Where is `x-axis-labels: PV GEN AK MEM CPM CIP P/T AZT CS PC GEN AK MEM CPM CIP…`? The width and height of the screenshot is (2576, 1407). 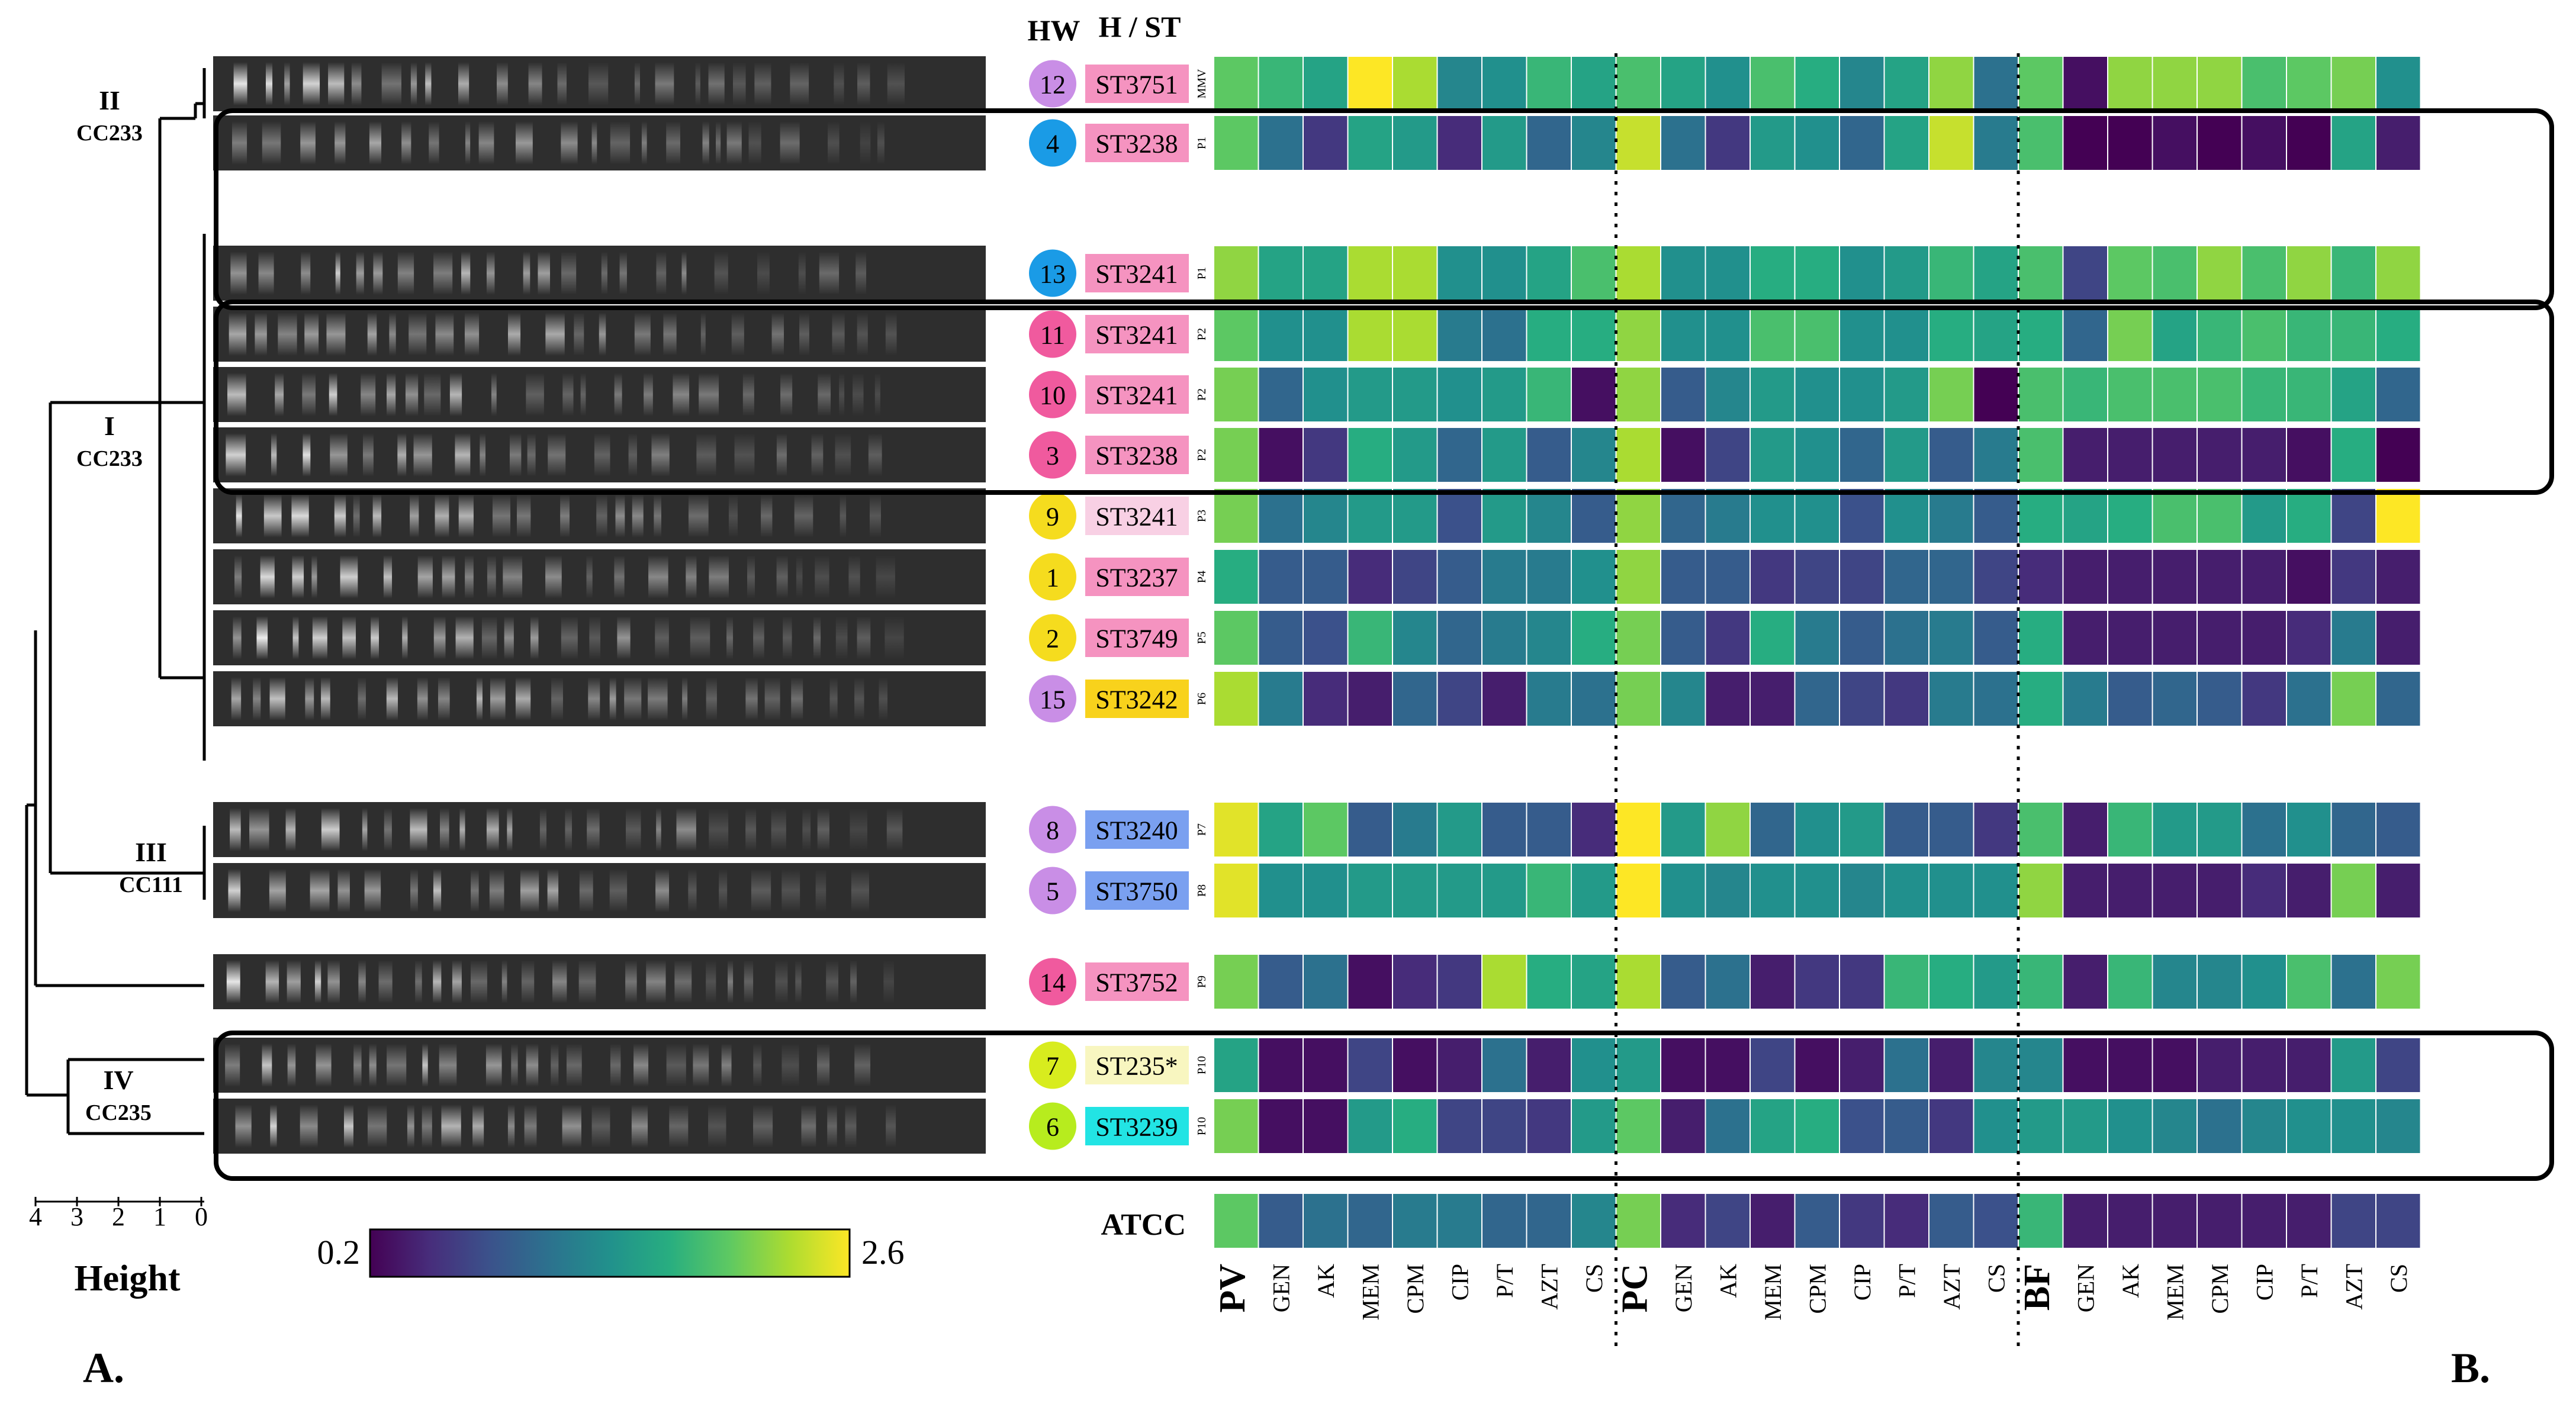 x-axis-labels: PV GEN AK MEM CPM CIP P/T AZT CS PC GEN AK MEM CPM CIP… is located at coordinates (1812, 1292).